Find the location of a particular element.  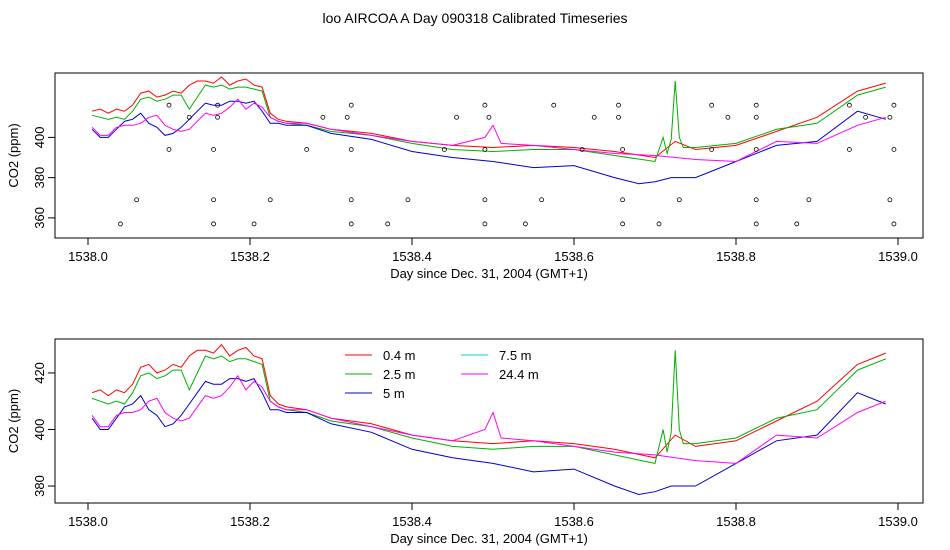

series-line-5-m is located at coordinates (488, 142).